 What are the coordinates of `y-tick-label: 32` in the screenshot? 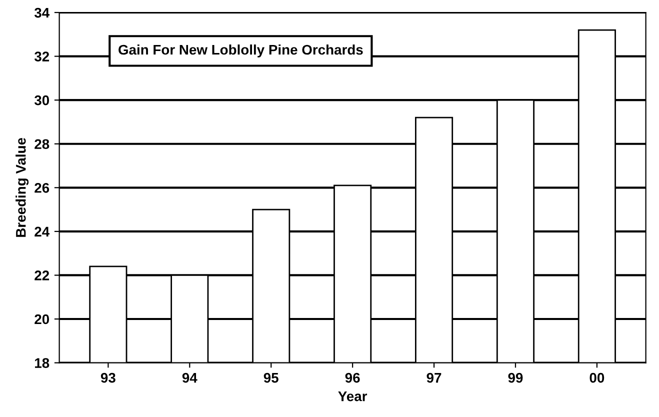 It's located at (42, 57).